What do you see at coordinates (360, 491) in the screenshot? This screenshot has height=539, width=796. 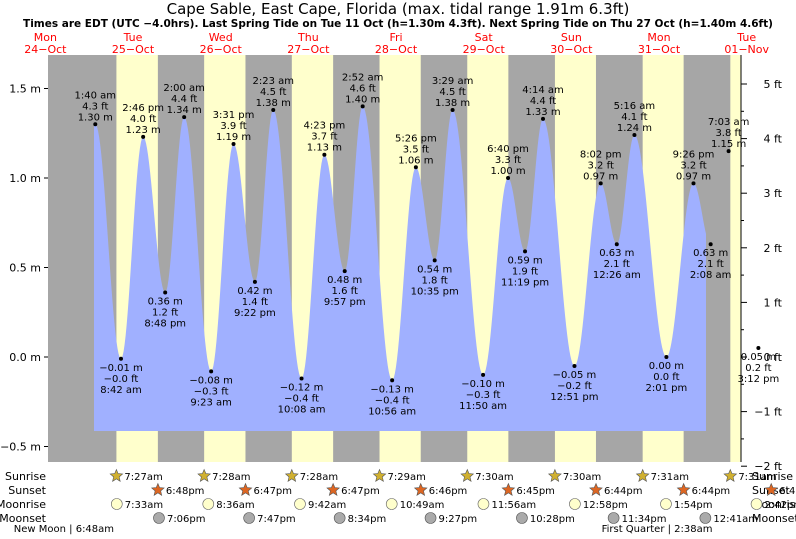 I see `sunset-time: 6:47pm` at bounding box center [360, 491].